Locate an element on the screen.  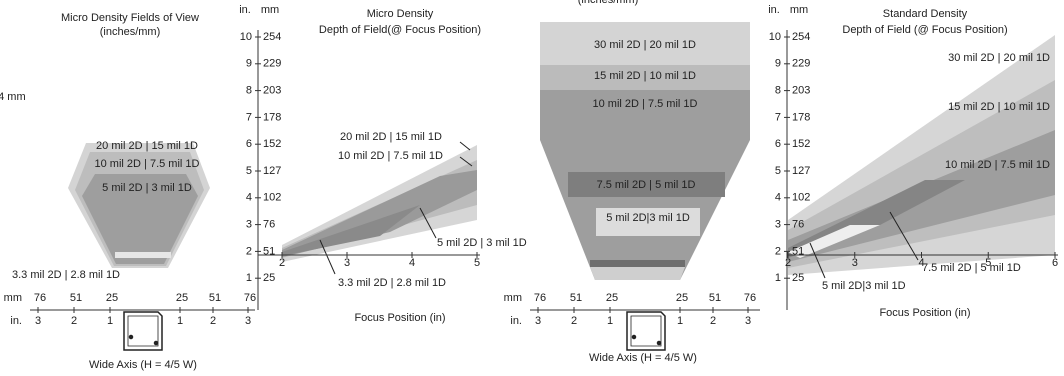
dof-label: 30 mil 2D | 20 mil 1D is located at coordinates (999, 58).